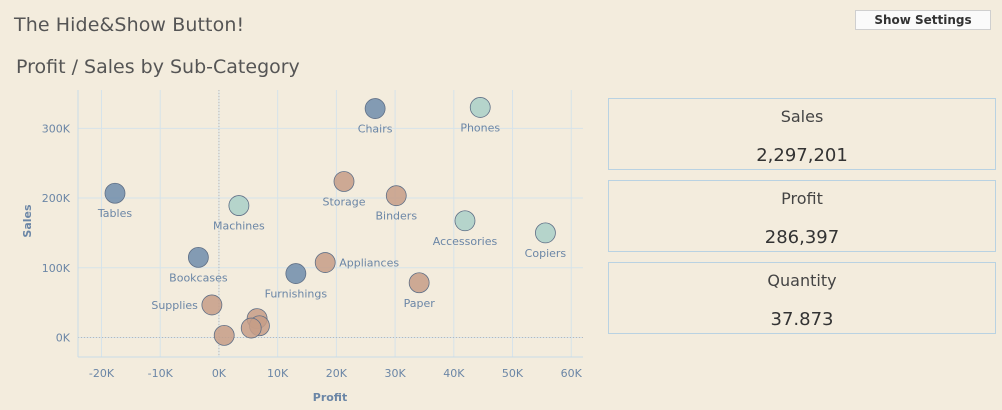  Describe the element at coordinates (278, 373) in the screenshot. I see `x-tick-label: 10K` at that location.